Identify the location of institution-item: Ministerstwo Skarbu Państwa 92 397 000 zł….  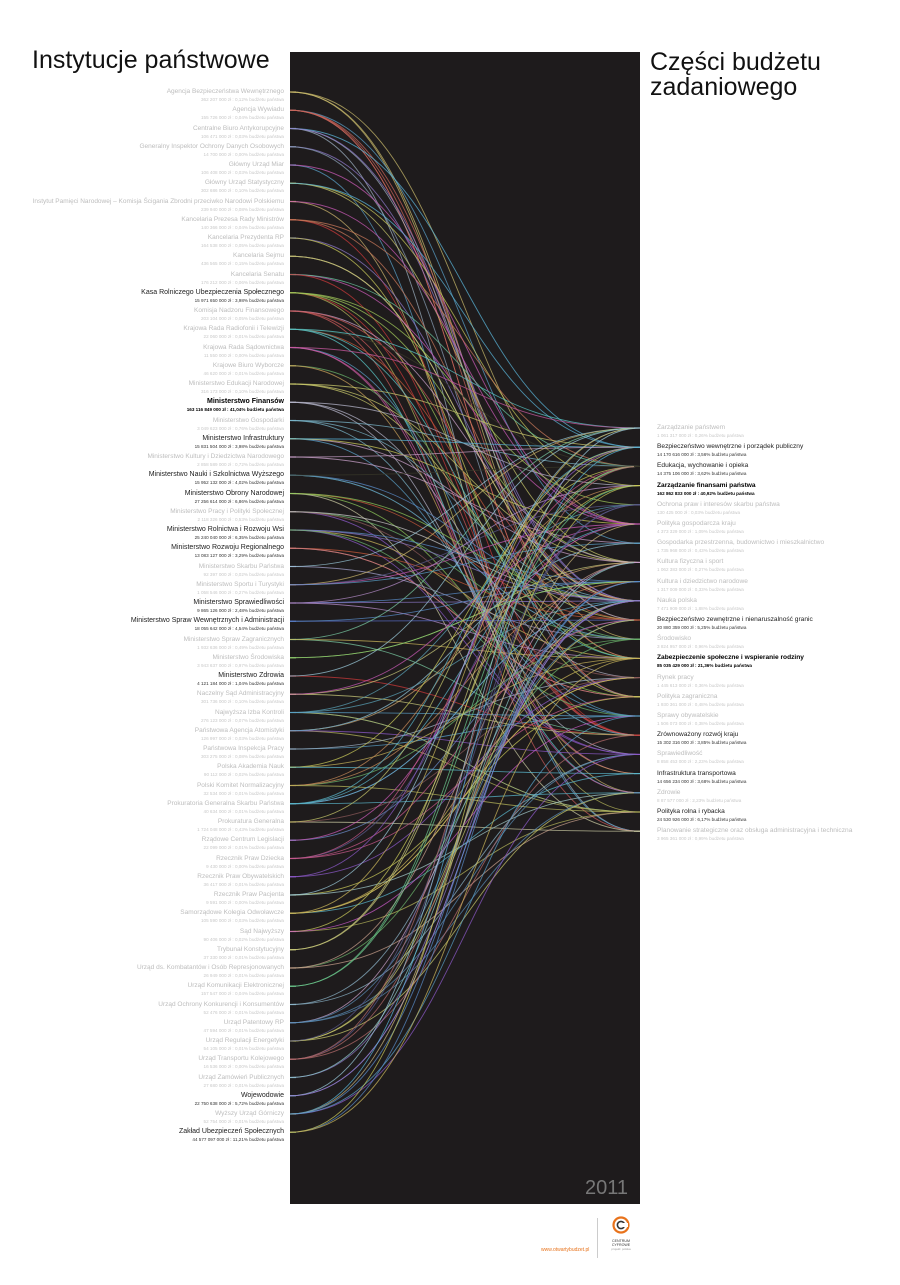
(142, 570).